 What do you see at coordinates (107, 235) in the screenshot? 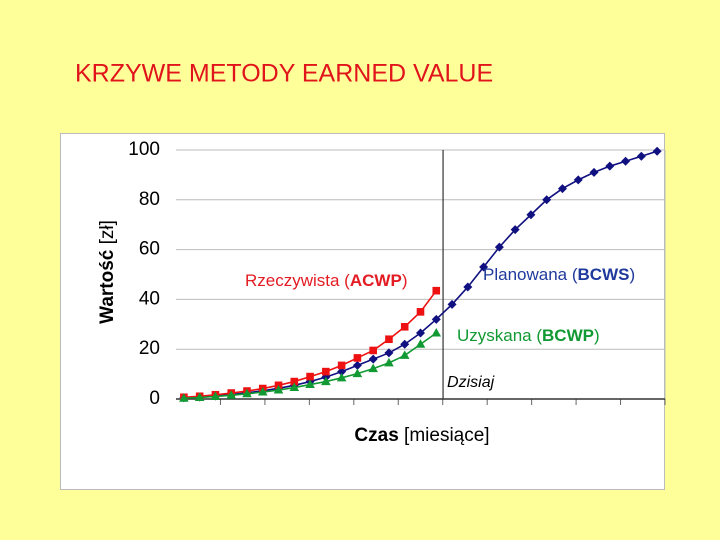
I see `y-axis-label-part: [zł]` at bounding box center [107, 235].